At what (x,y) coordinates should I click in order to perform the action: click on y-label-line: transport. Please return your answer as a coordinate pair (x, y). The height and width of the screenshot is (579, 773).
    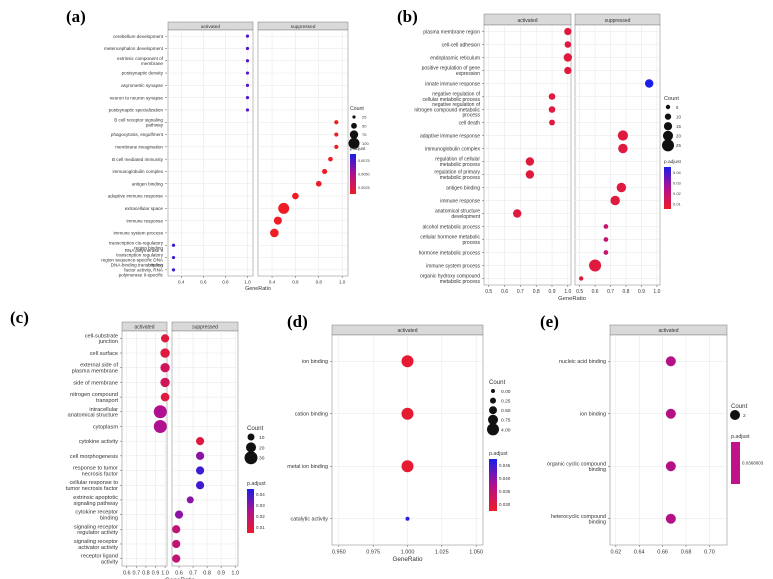
    Looking at the image, I should click on (107, 401).